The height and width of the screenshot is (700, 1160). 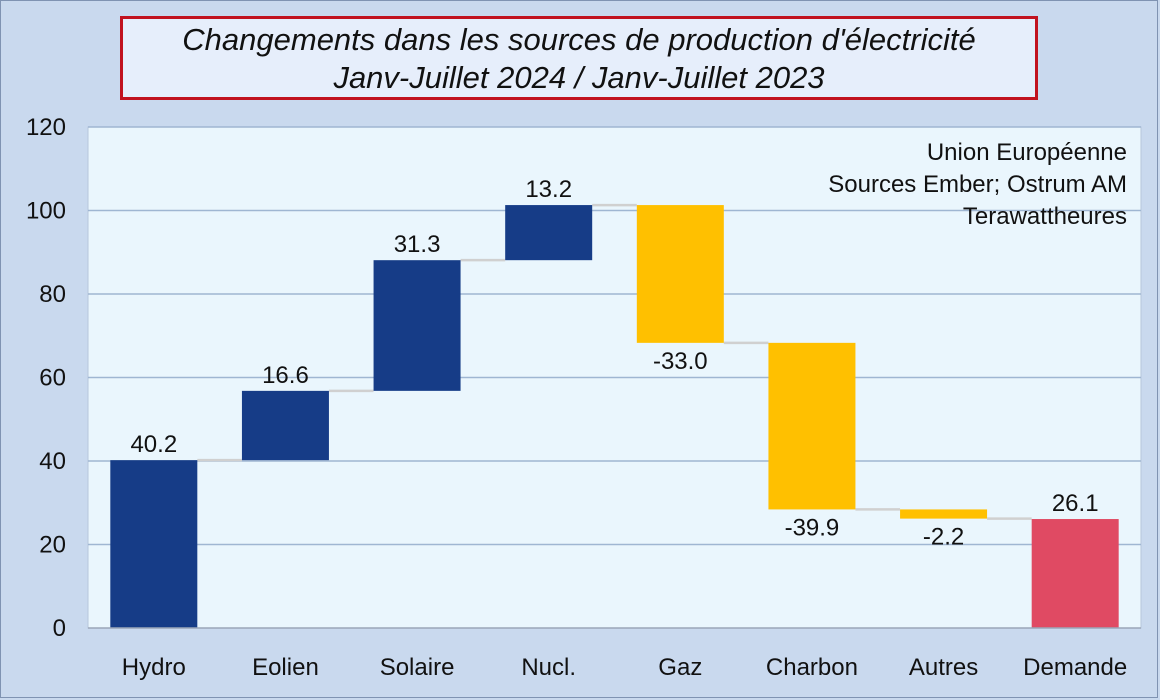 What do you see at coordinates (52, 545) in the screenshot?
I see `y-tick-label: 20` at bounding box center [52, 545].